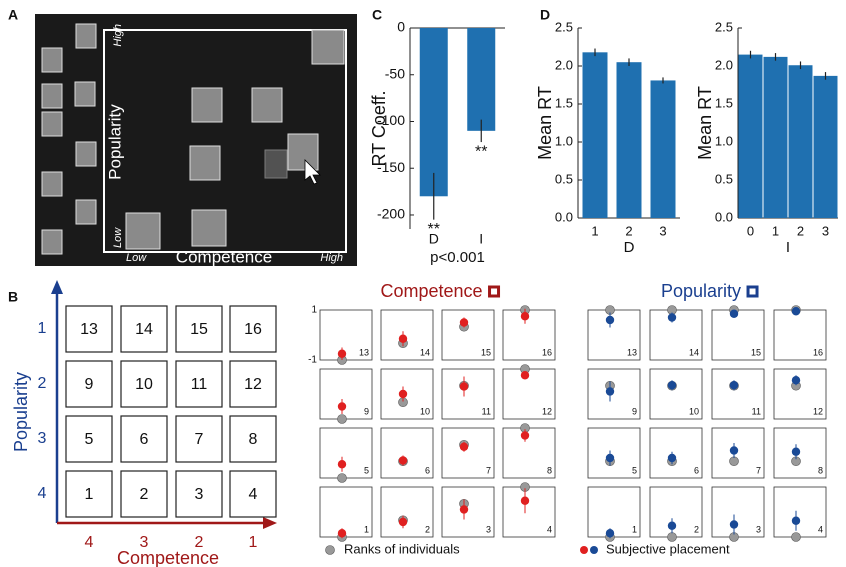 Image resolution: width=846 pixels, height=567 pixels. What do you see at coordinates (331, 258) in the screenshot?
I see `axis-end-label: High` at bounding box center [331, 258].